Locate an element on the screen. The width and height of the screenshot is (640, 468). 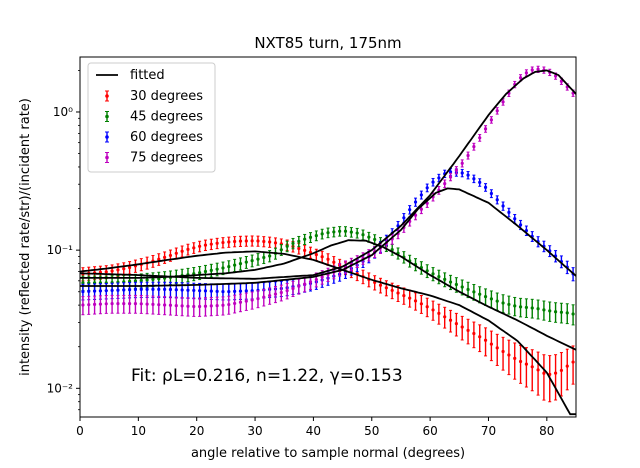
x-tick-label: 40 is located at coordinates (313, 431).